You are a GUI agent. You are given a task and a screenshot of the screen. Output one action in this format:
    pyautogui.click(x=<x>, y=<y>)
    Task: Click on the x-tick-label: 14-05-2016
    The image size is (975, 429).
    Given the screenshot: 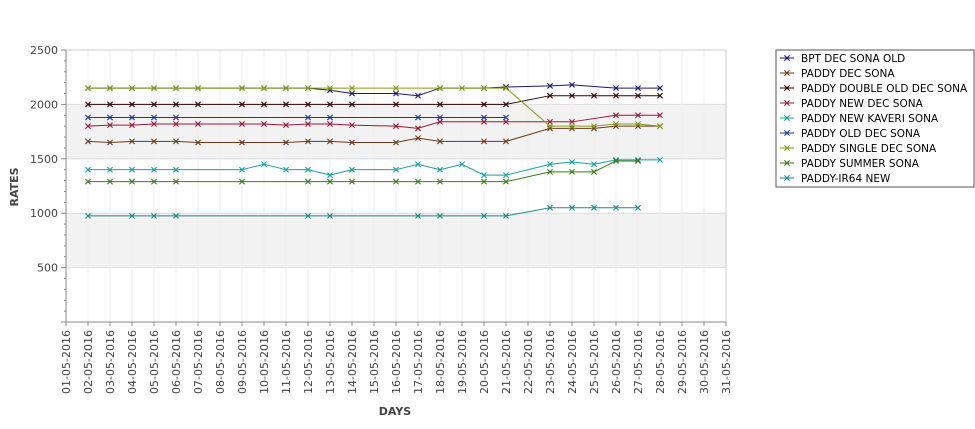 What is the action you would take?
    pyautogui.click(x=352, y=362)
    